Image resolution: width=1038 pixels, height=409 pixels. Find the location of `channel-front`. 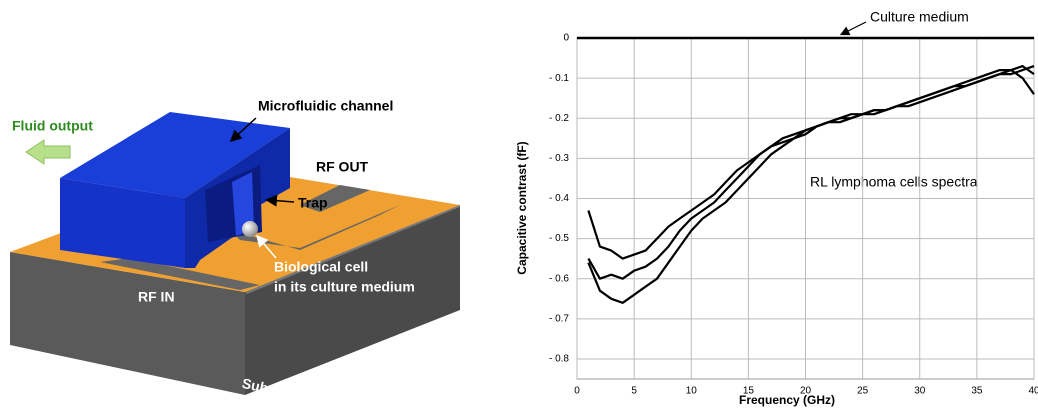

channel-front is located at coordinates (122, 223).